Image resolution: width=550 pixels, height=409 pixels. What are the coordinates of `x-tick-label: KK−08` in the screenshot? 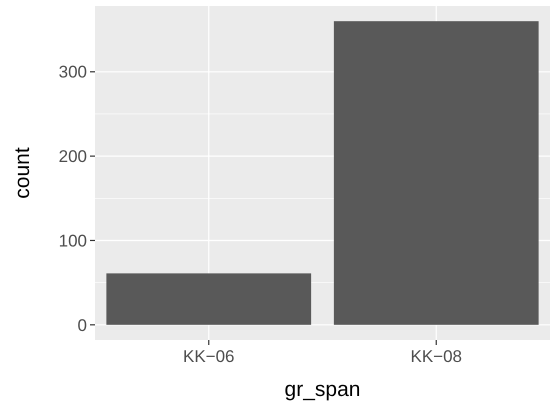 It's located at (436, 356).